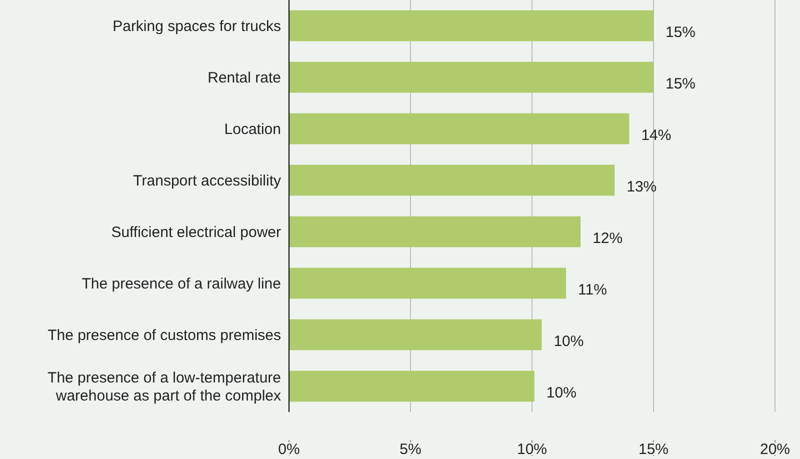  Describe the element at coordinates (592, 289) in the screenshot. I see `data-label: 11%` at that location.